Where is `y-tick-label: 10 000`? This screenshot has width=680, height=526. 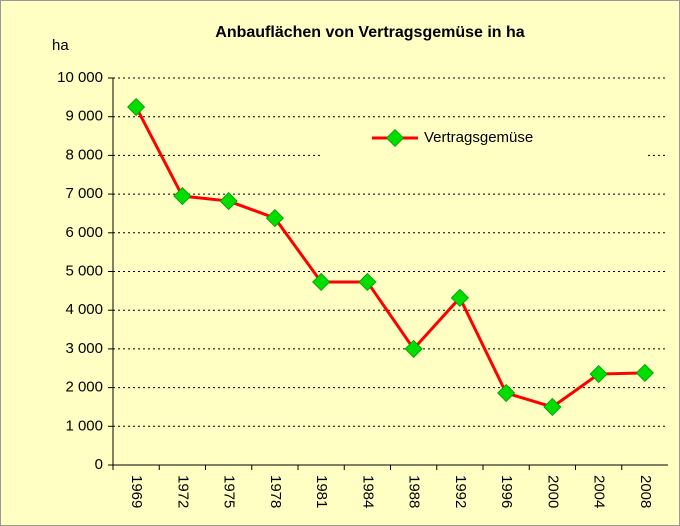
y-tick-label: 10 000 is located at coordinates (80, 77).